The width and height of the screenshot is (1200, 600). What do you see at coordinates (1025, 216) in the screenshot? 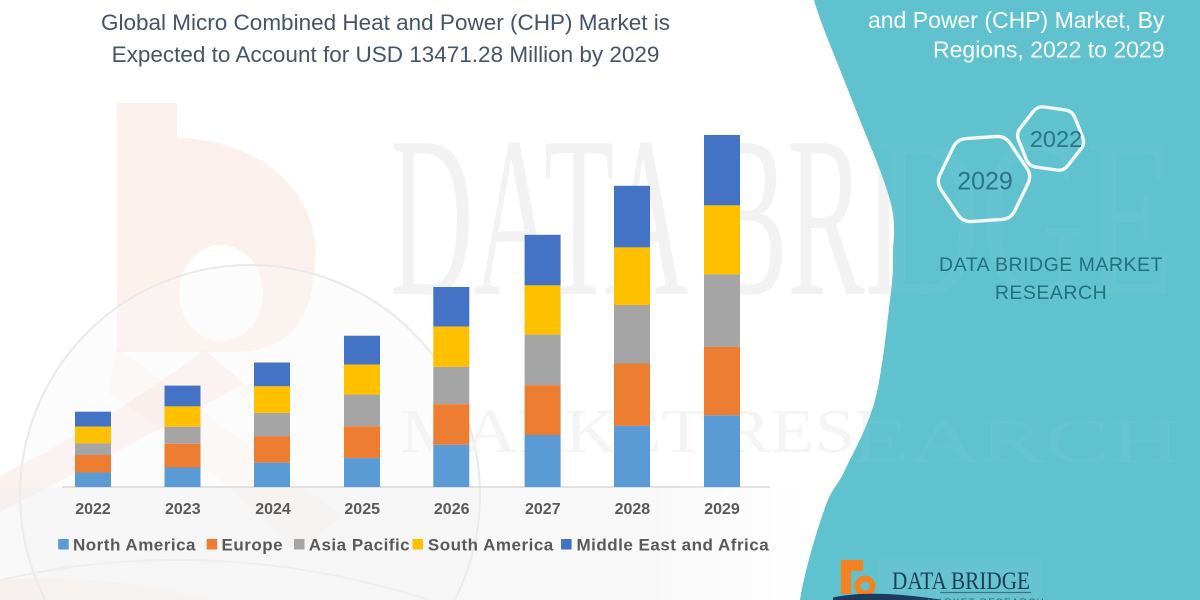
I see `svg-text: DGE` at bounding box center [1025, 216].